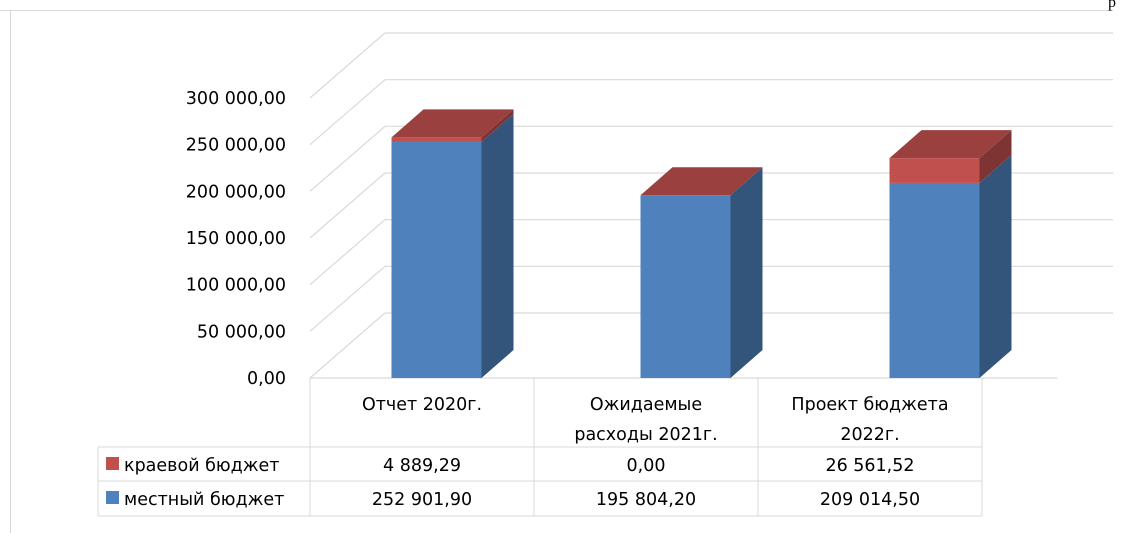 This screenshot has width=1123, height=533. Describe the element at coordinates (422, 500) in the screenshot. I see `data-label: 252 901,90` at that location.